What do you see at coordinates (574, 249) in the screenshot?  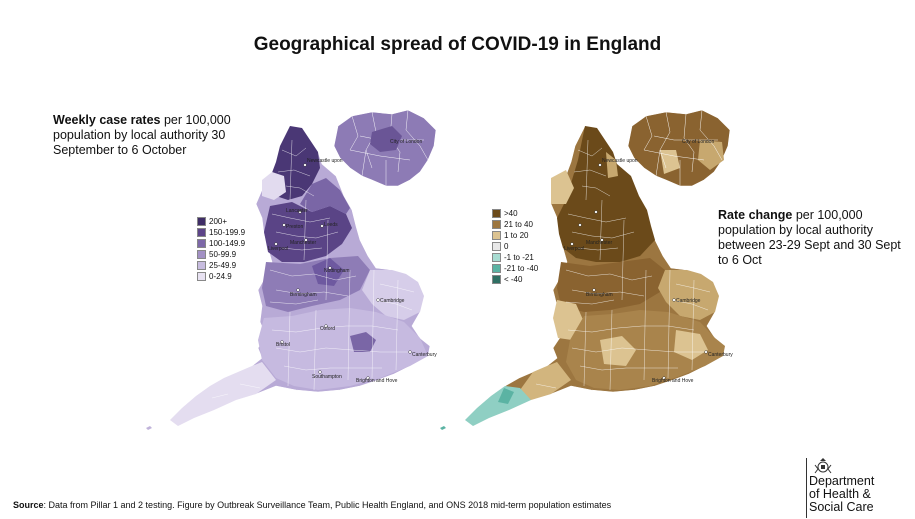 I see `label-liverpool-right: Liverpool` at bounding box center [574, 249].